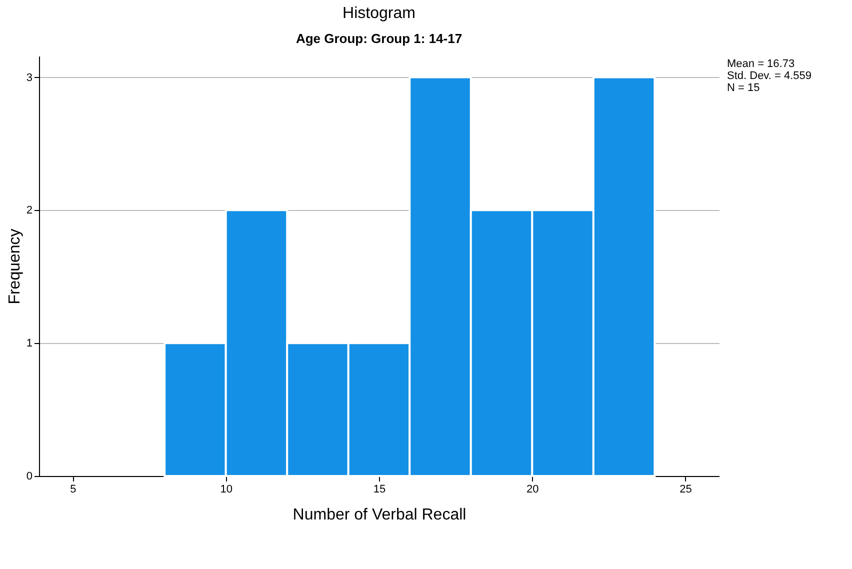 This screenshot has height=569, width=852. I want to click on text: Mean = 16.73, so click(761, 64).